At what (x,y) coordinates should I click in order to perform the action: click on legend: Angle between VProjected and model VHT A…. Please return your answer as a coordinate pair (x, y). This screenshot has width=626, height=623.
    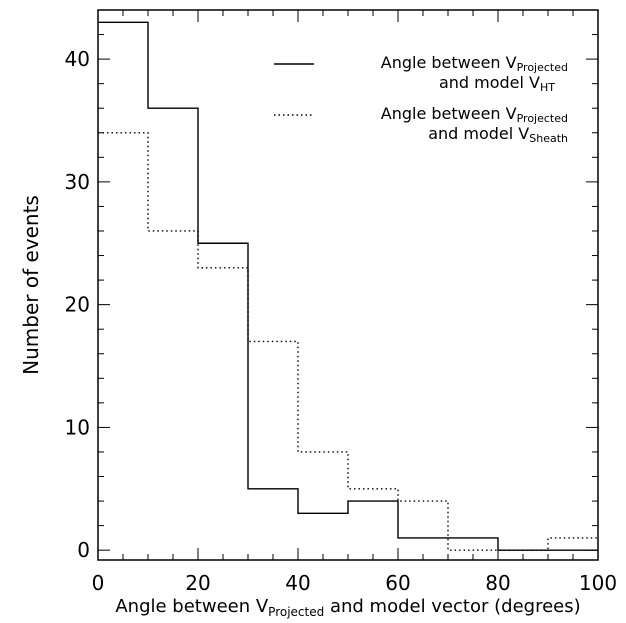
    Looking at the image, I should click on (421, 99).